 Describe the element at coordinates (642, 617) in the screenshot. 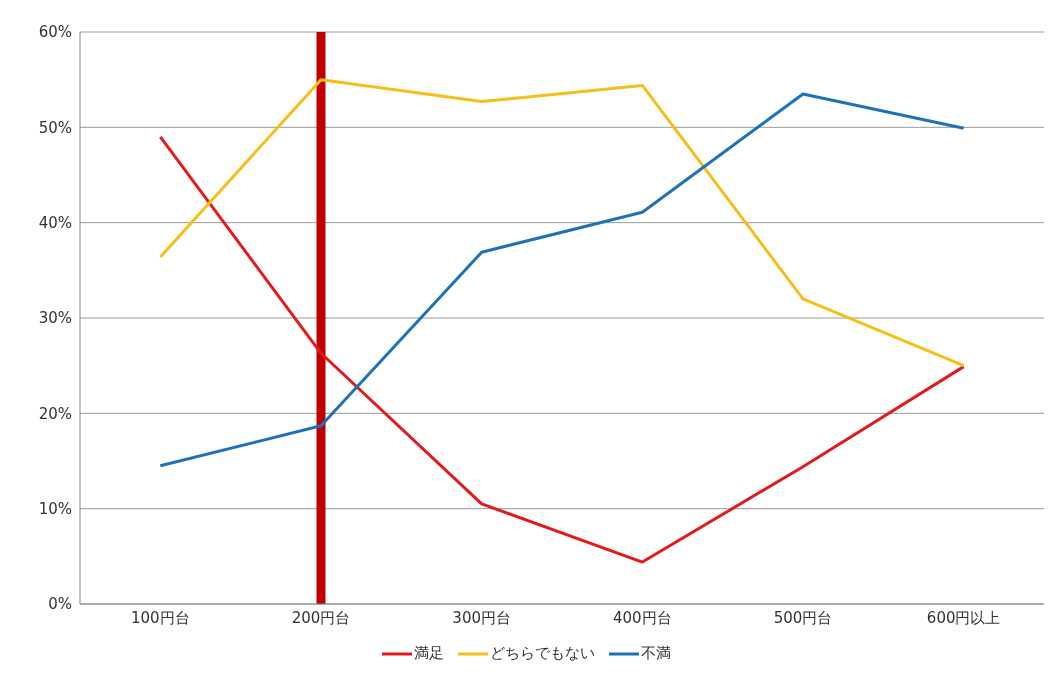

I see `x-tick-label: 400円台` at that location.